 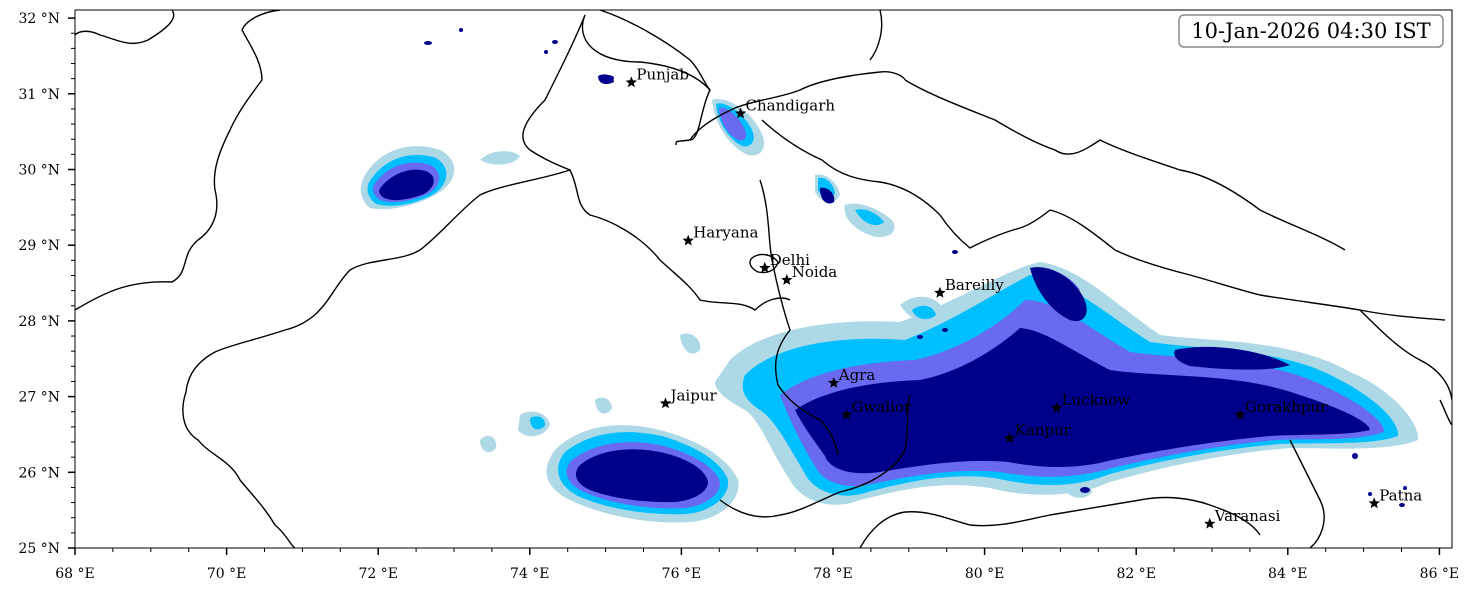 I want to click on mp-border, so click(x=815, y=456).